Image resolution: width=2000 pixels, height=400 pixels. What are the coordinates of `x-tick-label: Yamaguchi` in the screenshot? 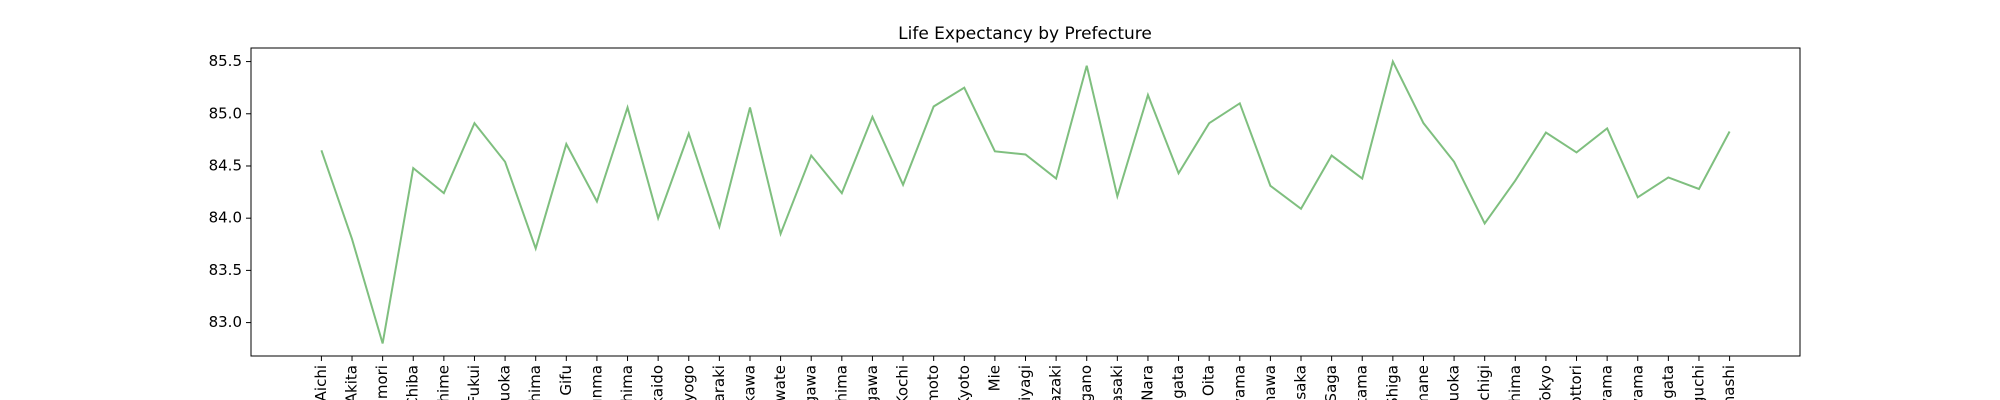 It's located at (1698, 382).